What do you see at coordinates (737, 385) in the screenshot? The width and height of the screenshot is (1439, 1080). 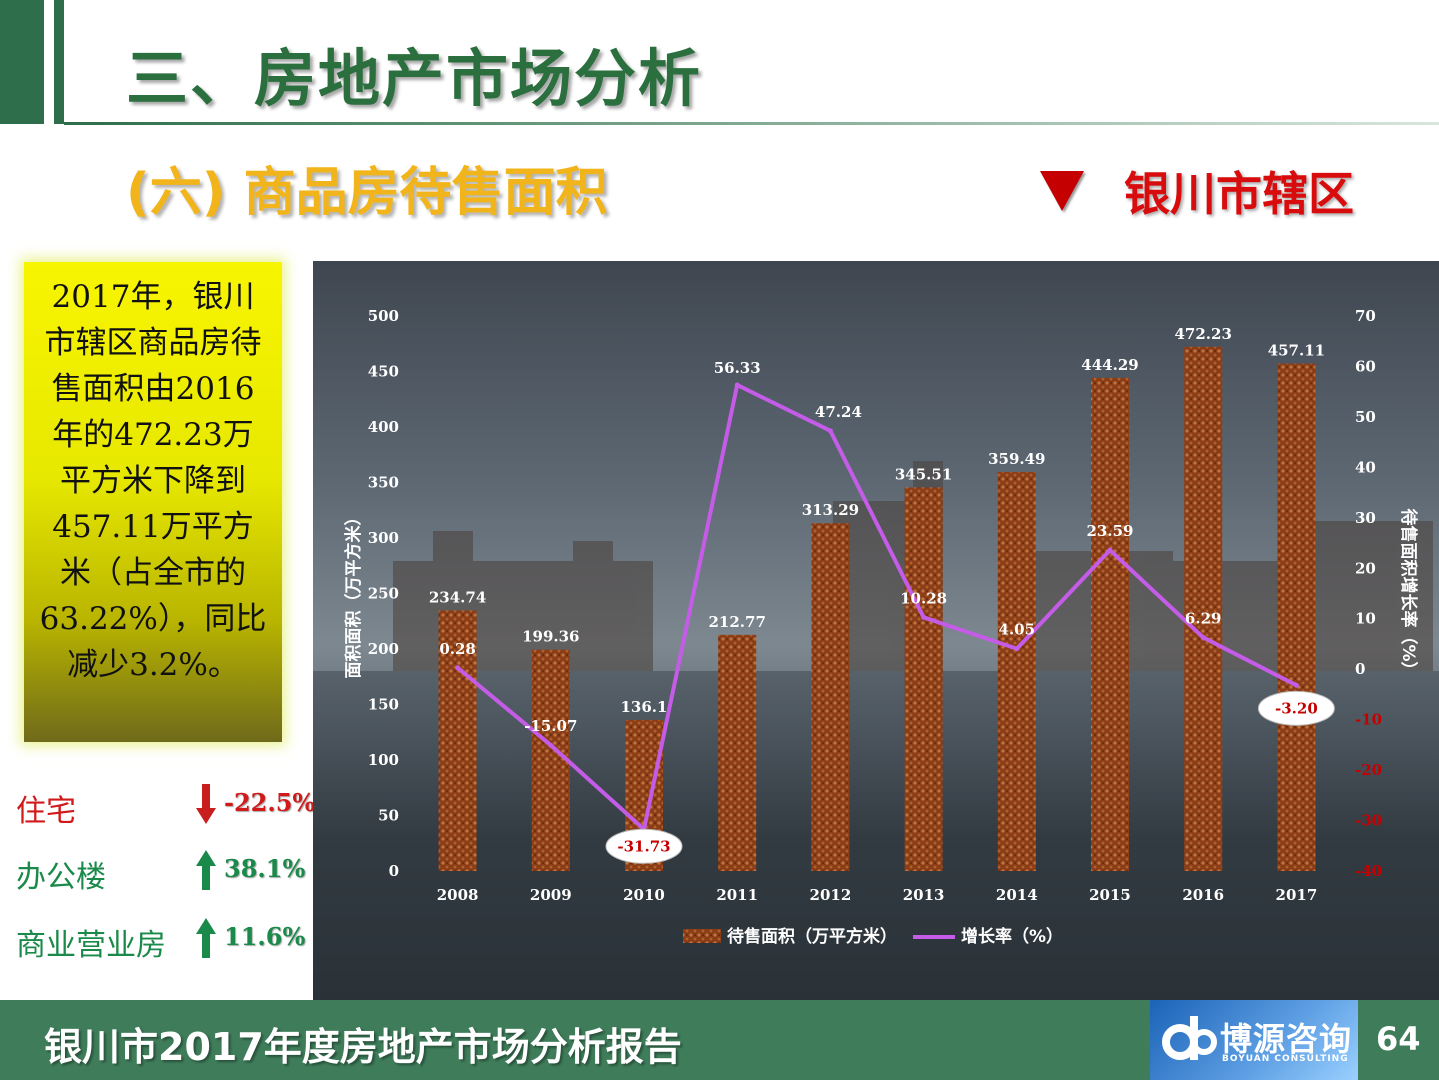 I see `growth-point-2011` at bounding box center [737, 385].